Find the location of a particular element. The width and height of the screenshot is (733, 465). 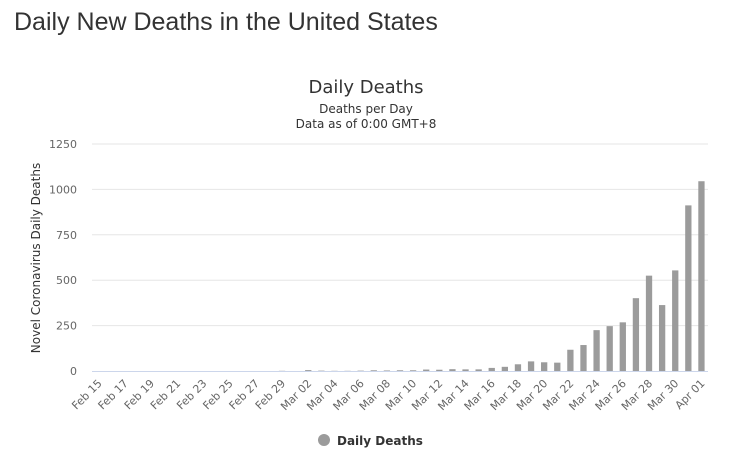

y-axis-label: Novel Coronavirus Daily Deaths is located at coordinates (36, 258).